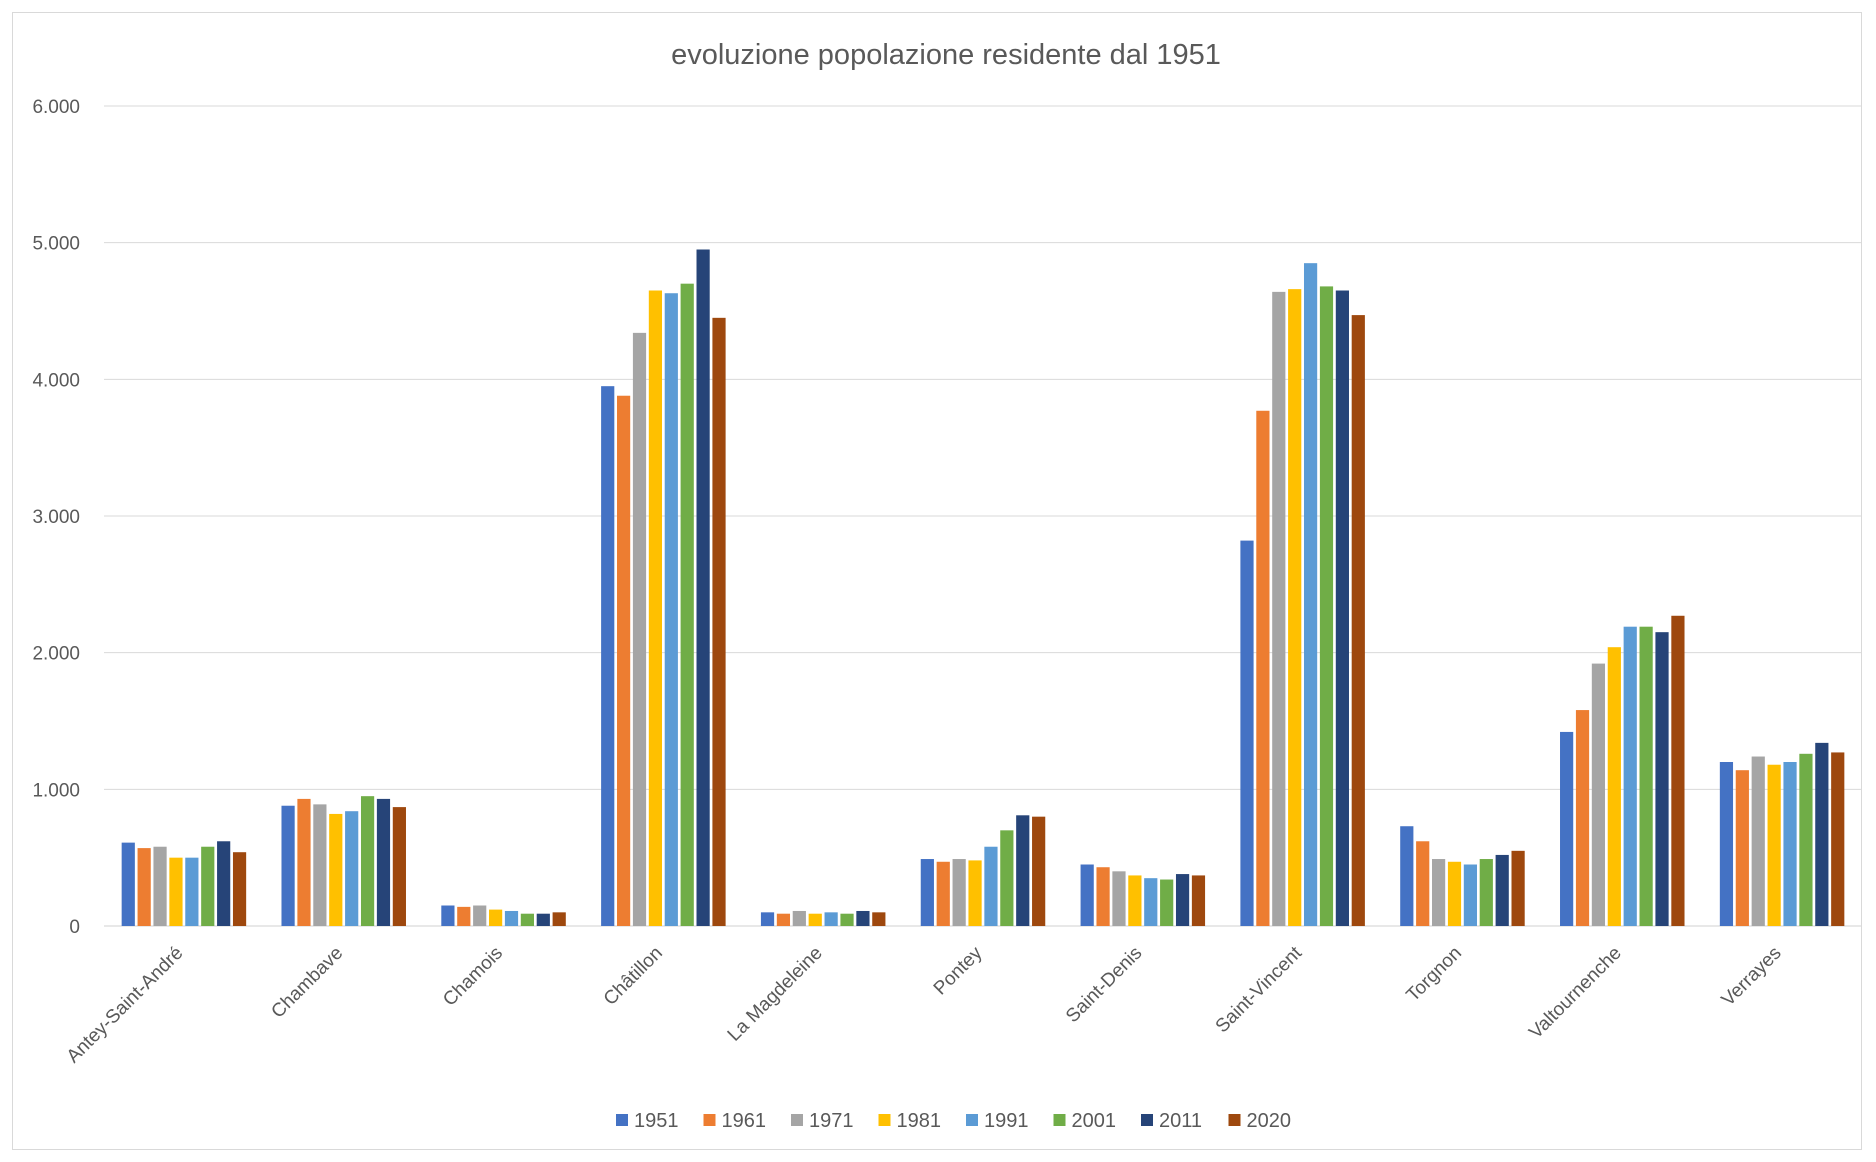 This screenshot has height=1162, width=1876. What do you see at coordinates (1259, 989) in the screenshot?
I see `x-tick-label: Saint-Vincent` at bounding box center [1259, 989].